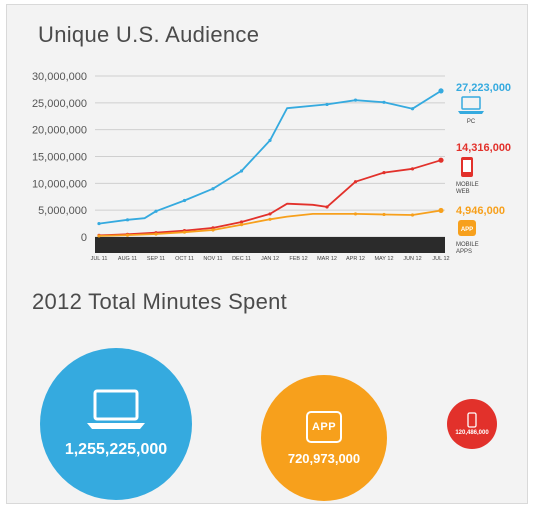  What do you see at coordinates (59, 77) in the screenshot?
I see `y-tick-label: 30,000,000` at bounding box center [59, 77].